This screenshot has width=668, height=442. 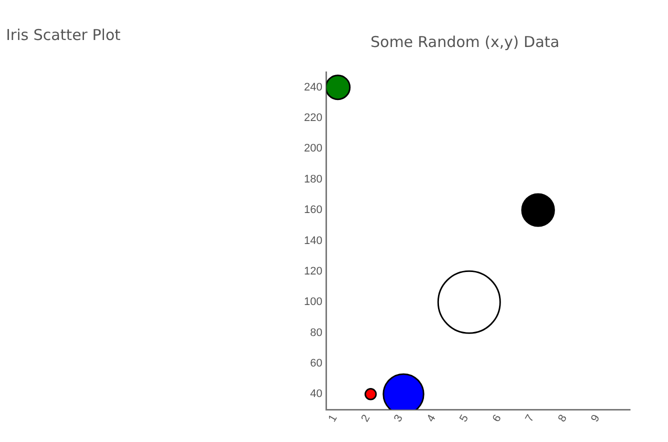 I want to click on x-tick-label: 7, so click(x=530, y=418).